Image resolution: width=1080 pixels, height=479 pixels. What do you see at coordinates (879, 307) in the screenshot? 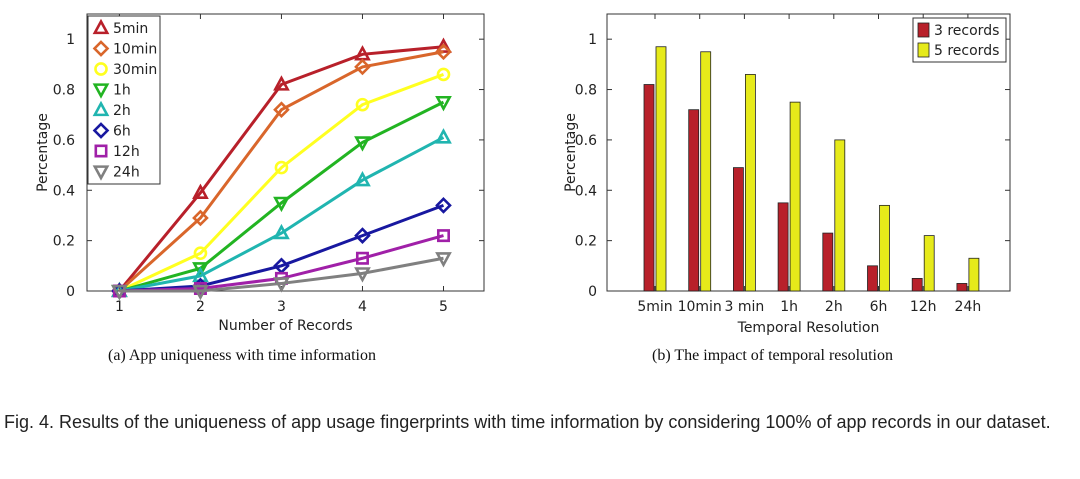
I see `x-tick-label-b: 6h` at bounding box center [879, 307].